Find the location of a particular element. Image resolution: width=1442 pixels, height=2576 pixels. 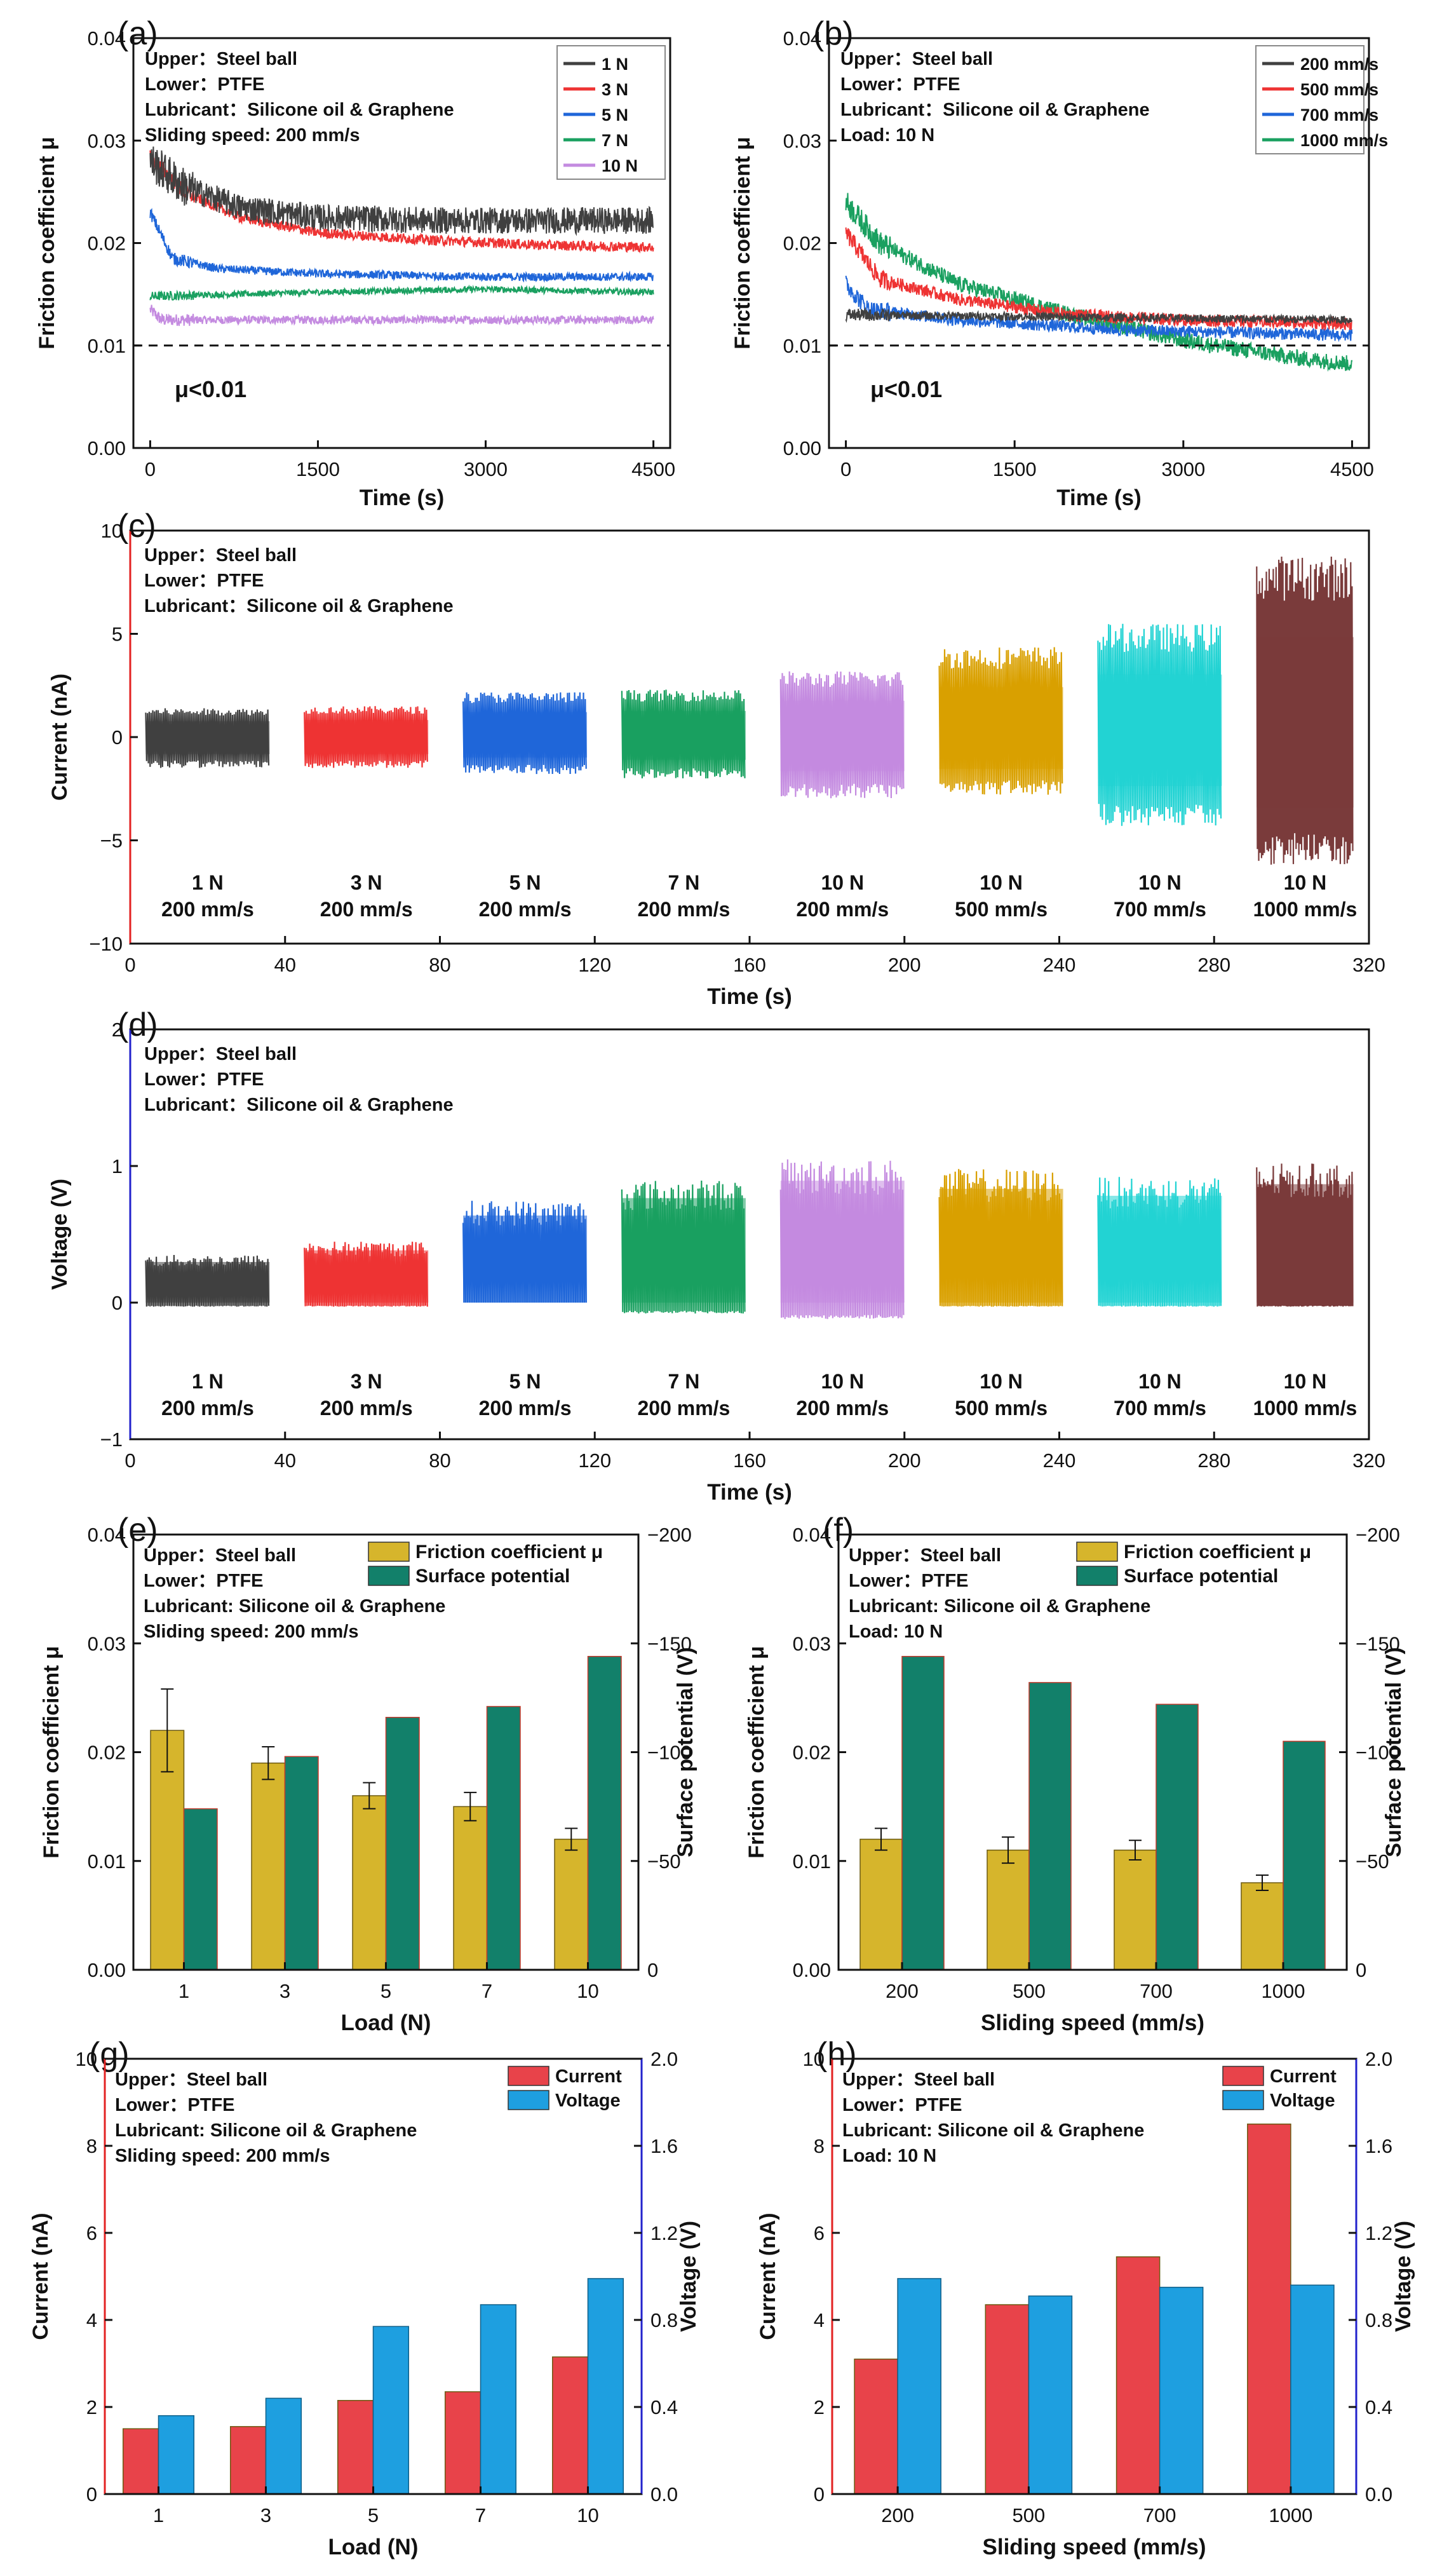

legend-label: 10 N is located at coordinates (620, 166).